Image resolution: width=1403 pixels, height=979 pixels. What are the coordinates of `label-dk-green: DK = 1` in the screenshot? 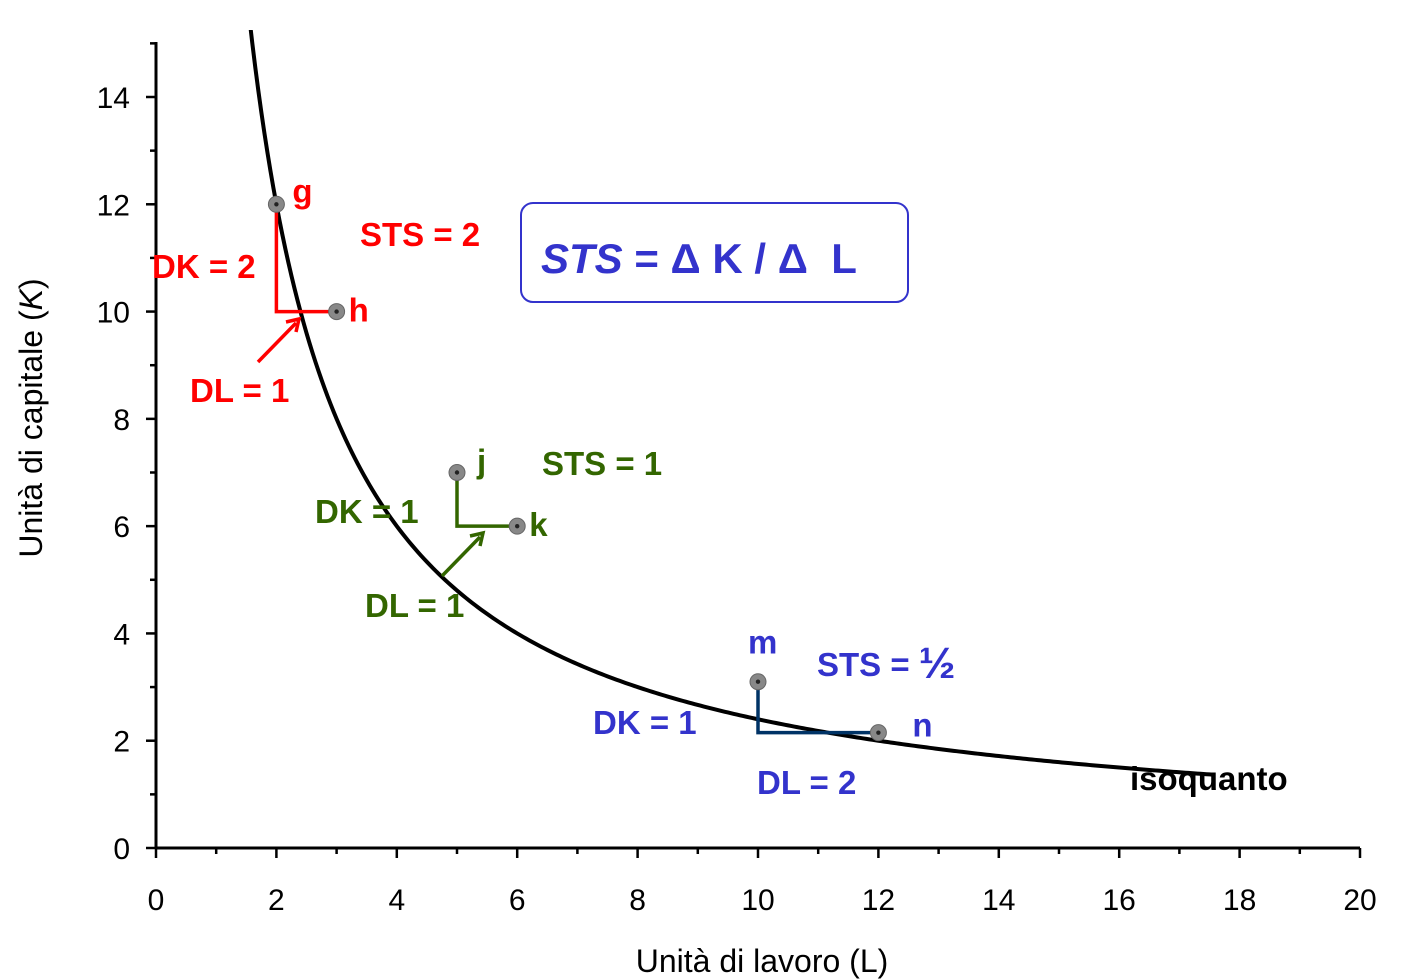 It's located at (367, 511).